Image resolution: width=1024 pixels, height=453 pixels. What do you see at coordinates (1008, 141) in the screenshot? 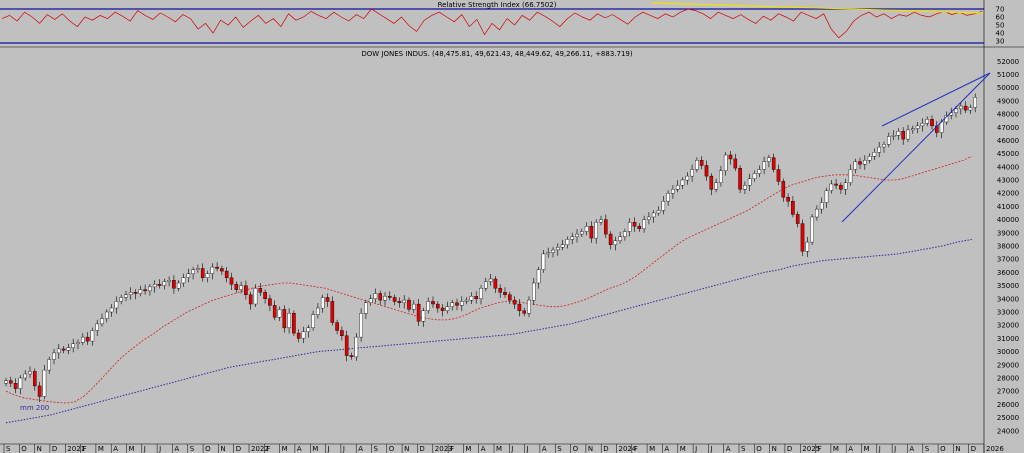
I see `price-tick-label: 46000` at bounding box center [1008, 141].